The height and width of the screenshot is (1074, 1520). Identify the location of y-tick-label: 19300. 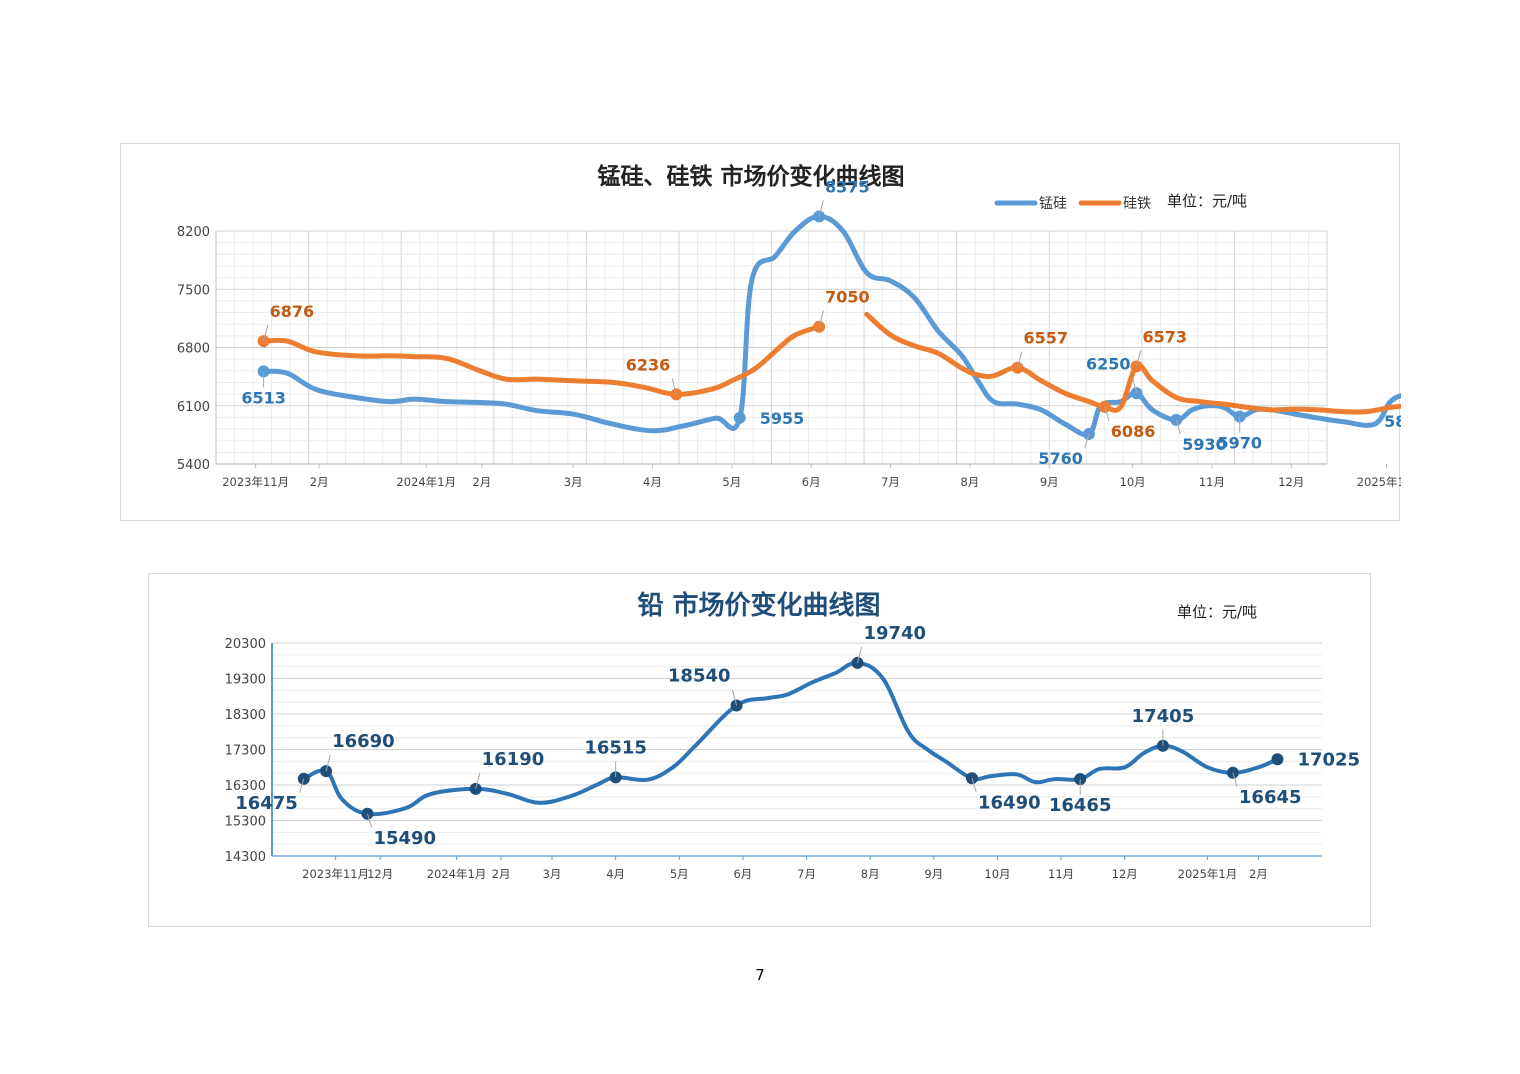
(245, 680).